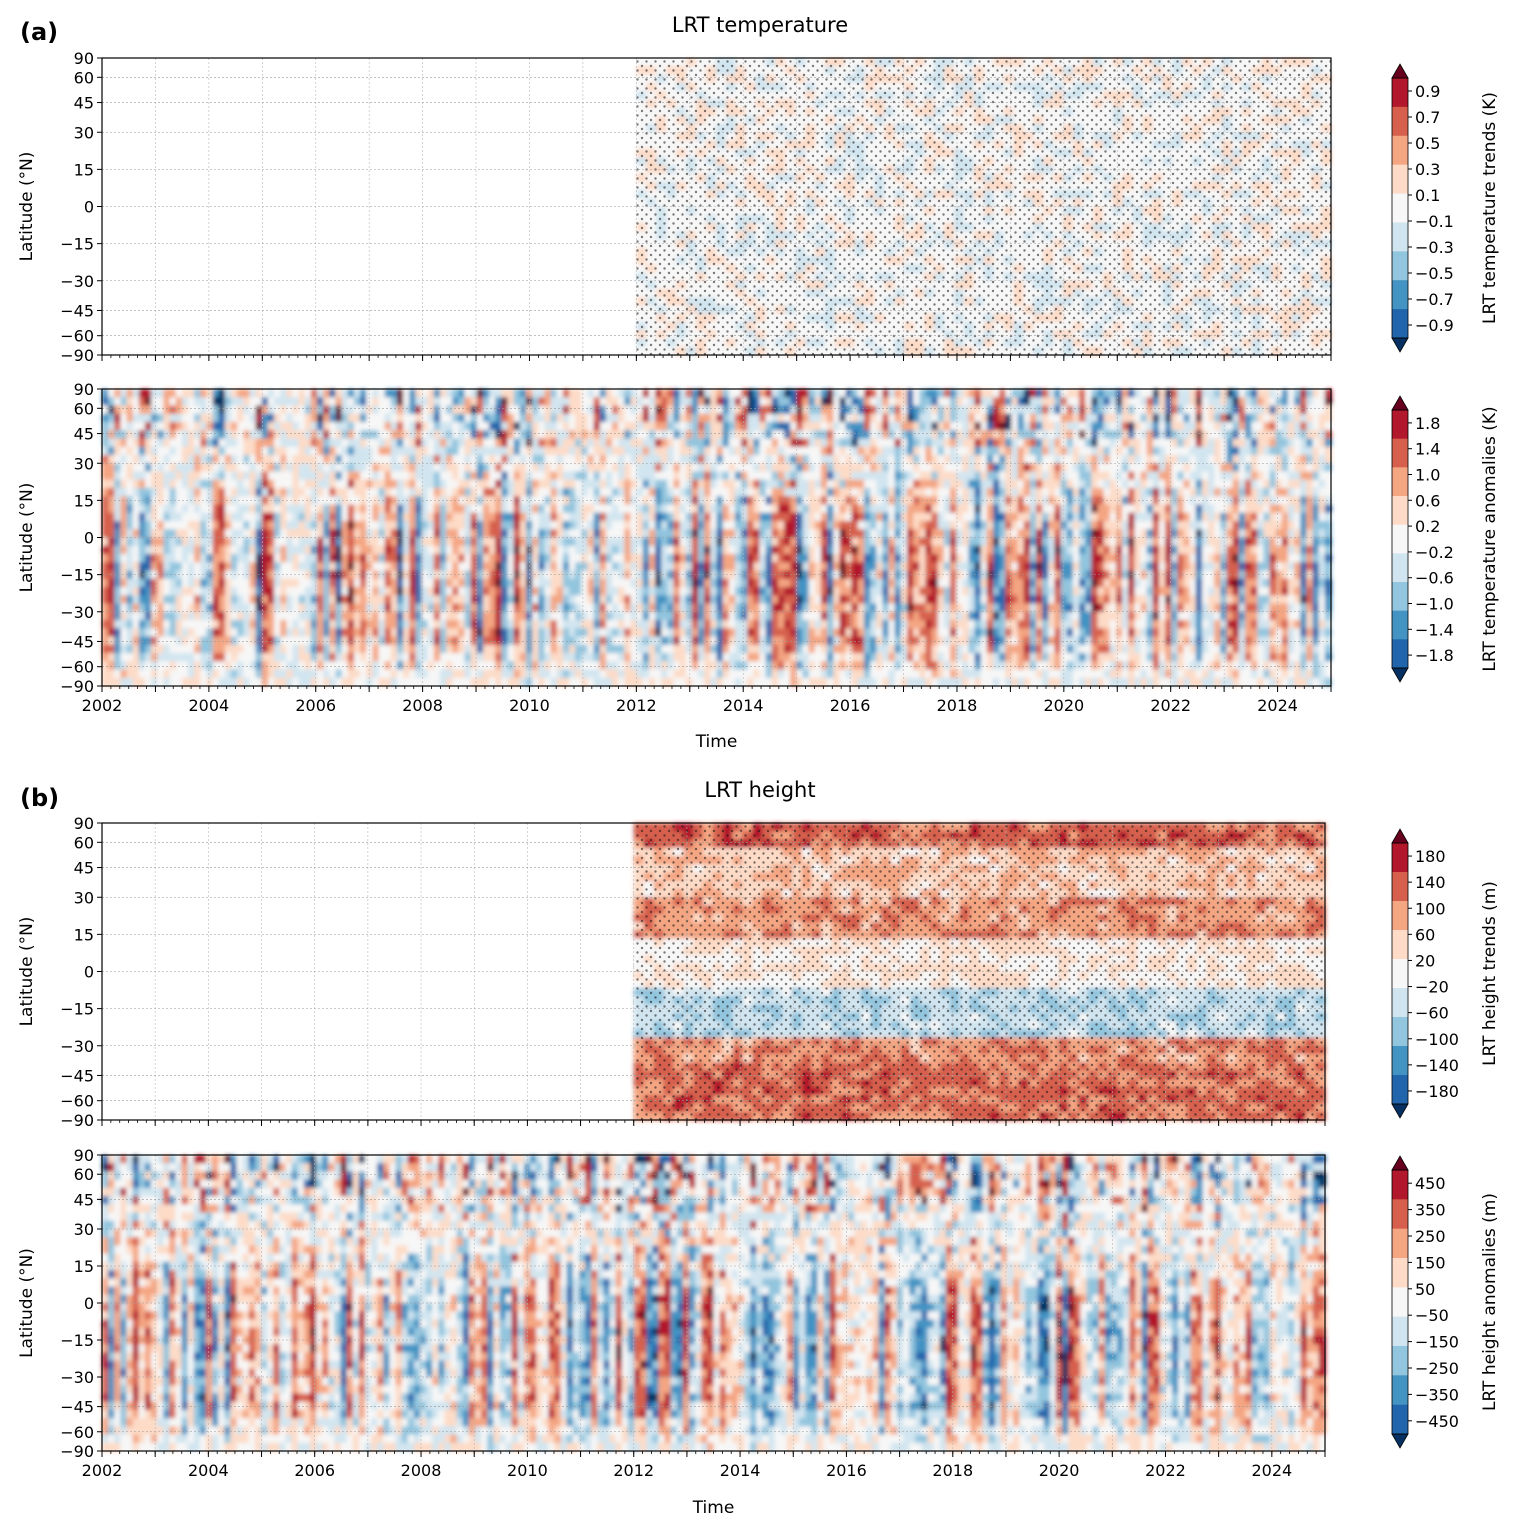 The height and width of the screenshot is (1528, 1515). Describe the element at coordinates (1430, 908) in the screenshot. I see `colorbar-tick-label: 100` at that location.